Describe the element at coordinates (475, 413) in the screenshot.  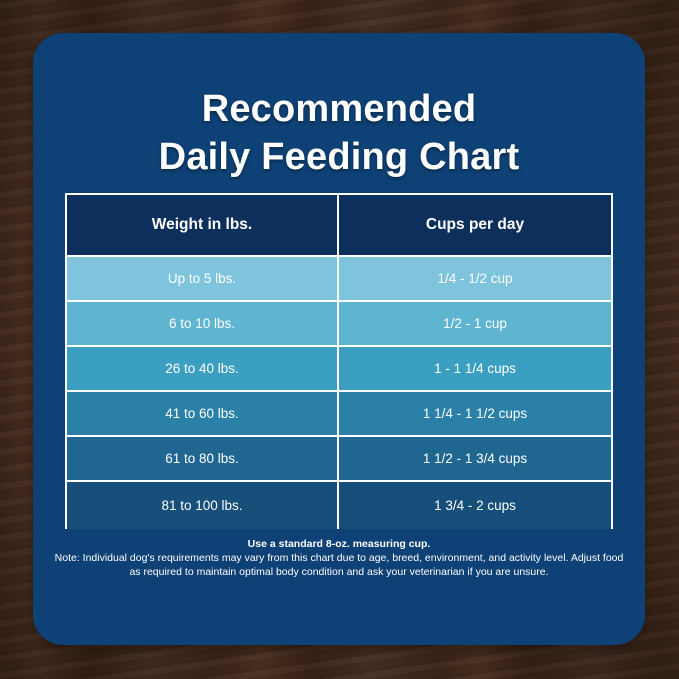
I see `cups-cell: 1 1/4 - 1 1/2 cups` at that location.